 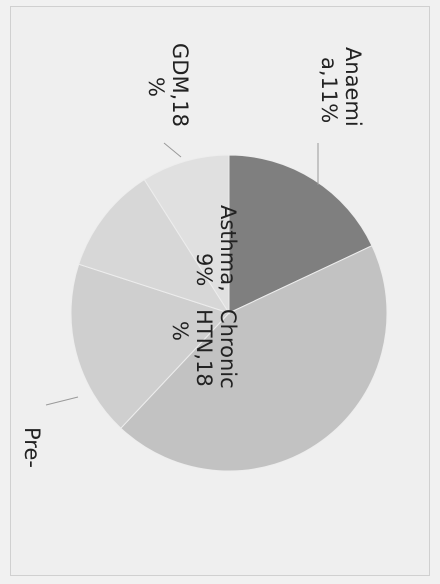 What do you see at coordinates (329, 90) in the screenshot?
I see `label-anaemia-2: a,11%` at bounding box center [329, 90].